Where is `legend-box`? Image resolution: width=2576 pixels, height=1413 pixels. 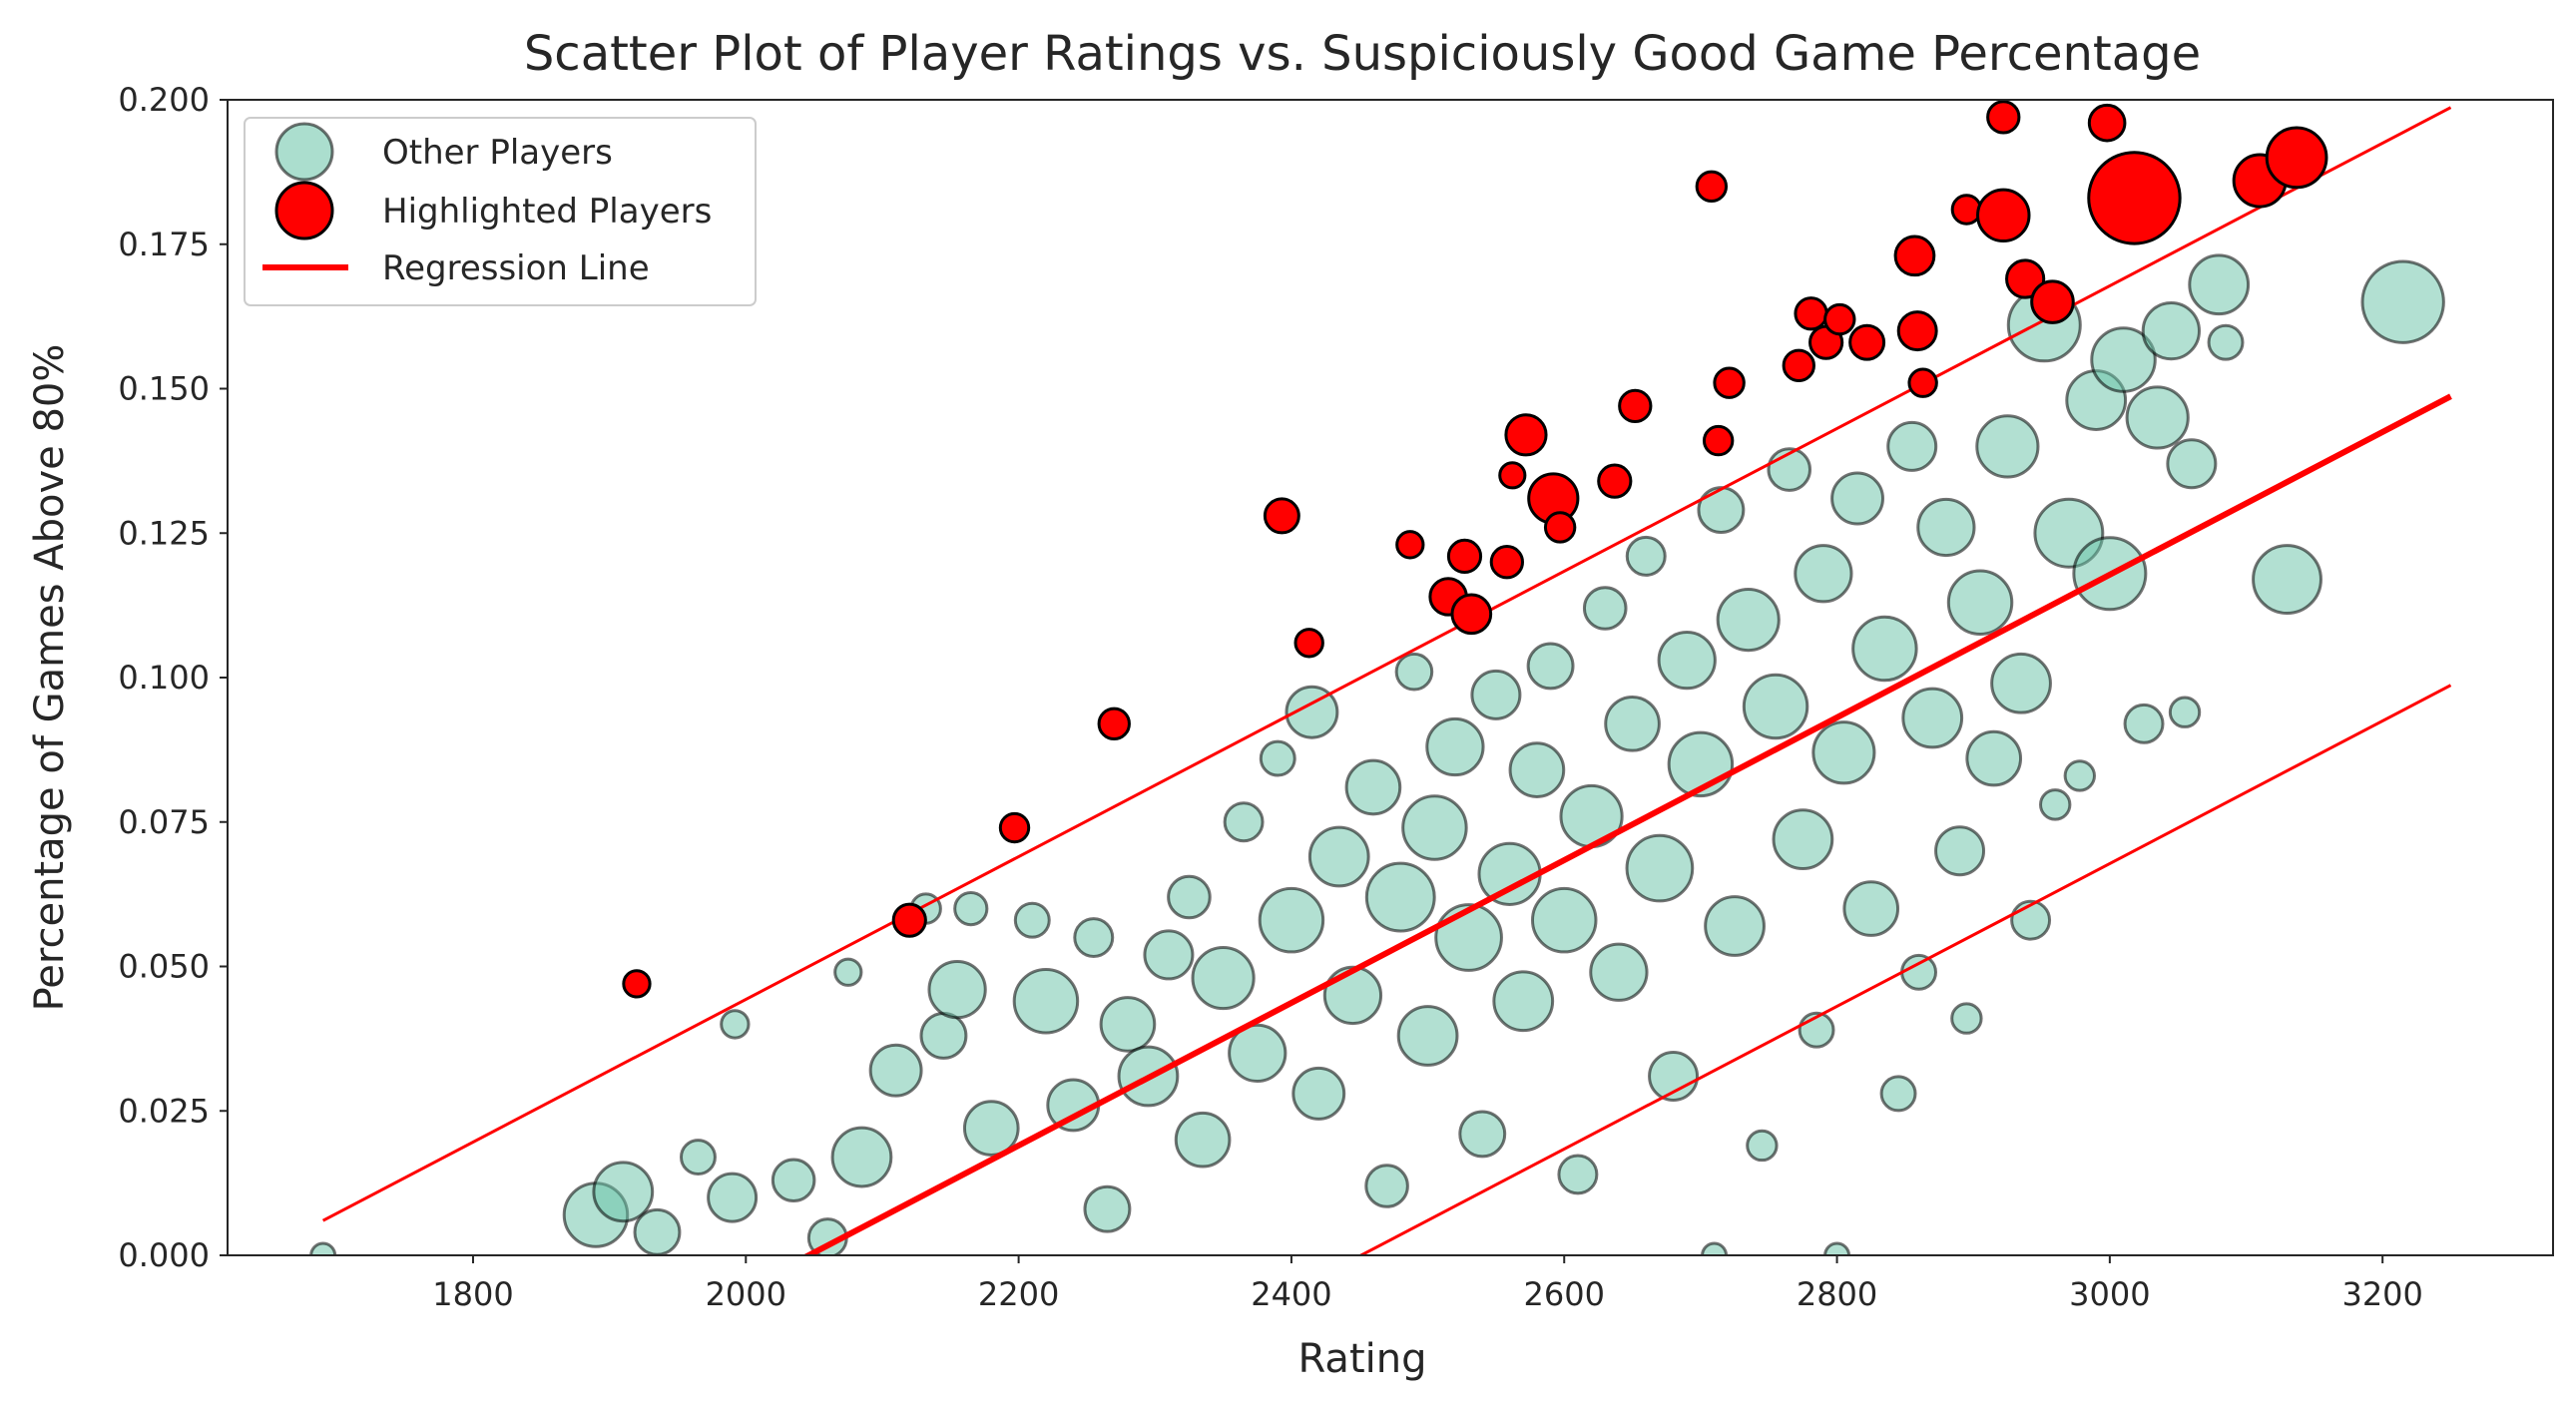 legend-box is located at coordinates (501, 211).